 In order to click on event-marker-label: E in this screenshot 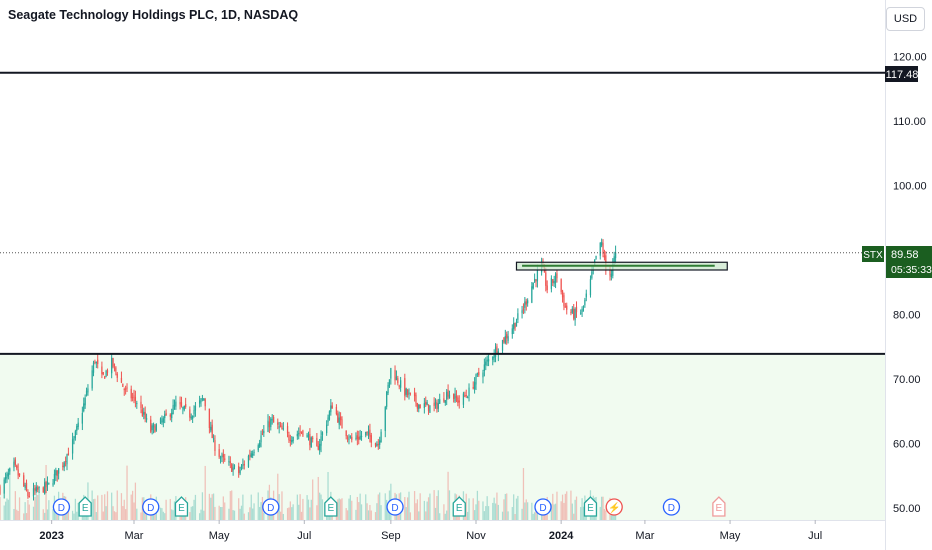, I will do `click(181, 508)`.